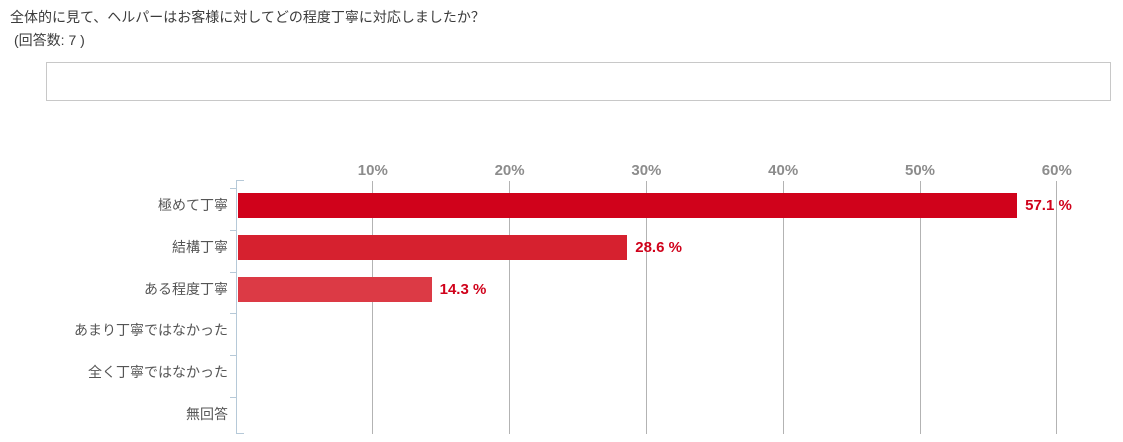 This screenshot has height=442, width=1123. What do you see at coordinates (193, 205) in the screenshot?
I see `category-label: 極めて丁寧` at bounding box center [193, 205].